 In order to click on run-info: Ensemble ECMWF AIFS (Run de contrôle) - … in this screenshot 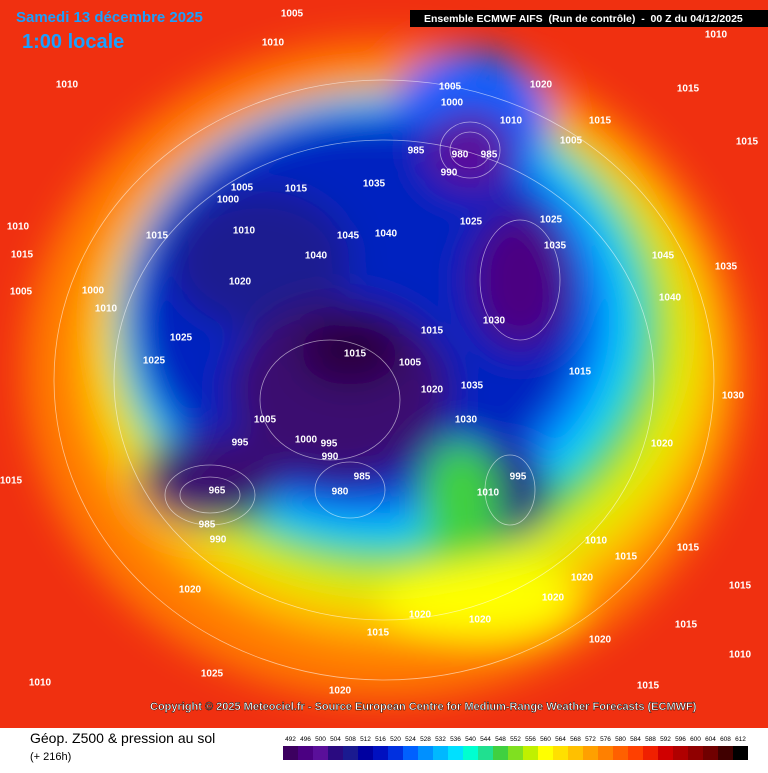, I will do `click(583, 19)`.